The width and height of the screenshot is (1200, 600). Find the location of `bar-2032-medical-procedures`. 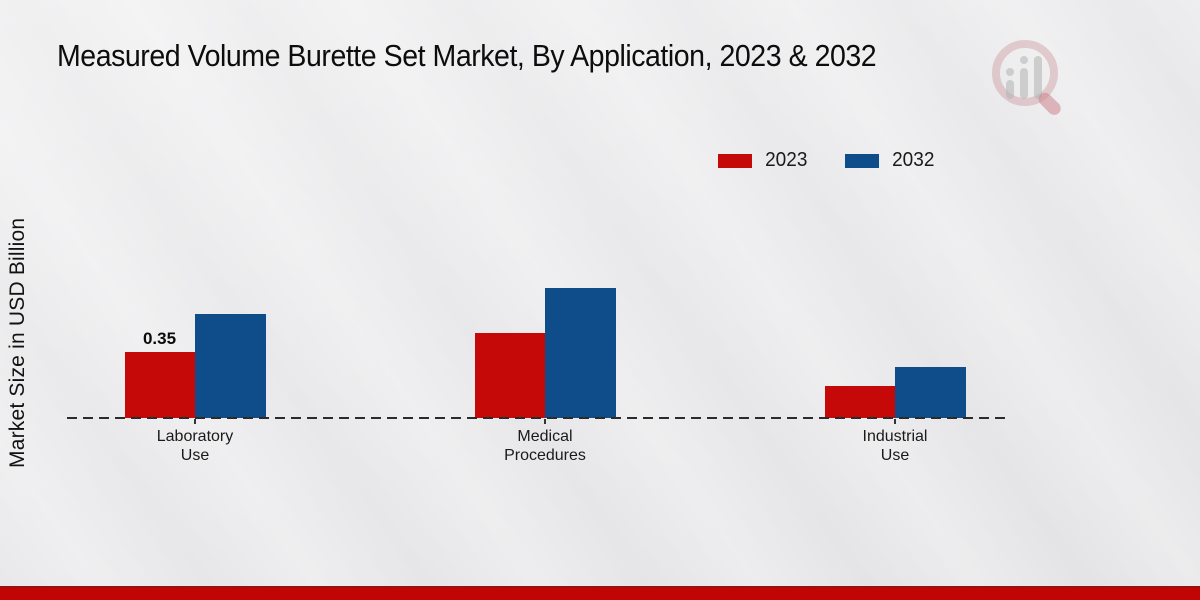

bar-2032-medical-procedures is located at coordinates (580, 353).